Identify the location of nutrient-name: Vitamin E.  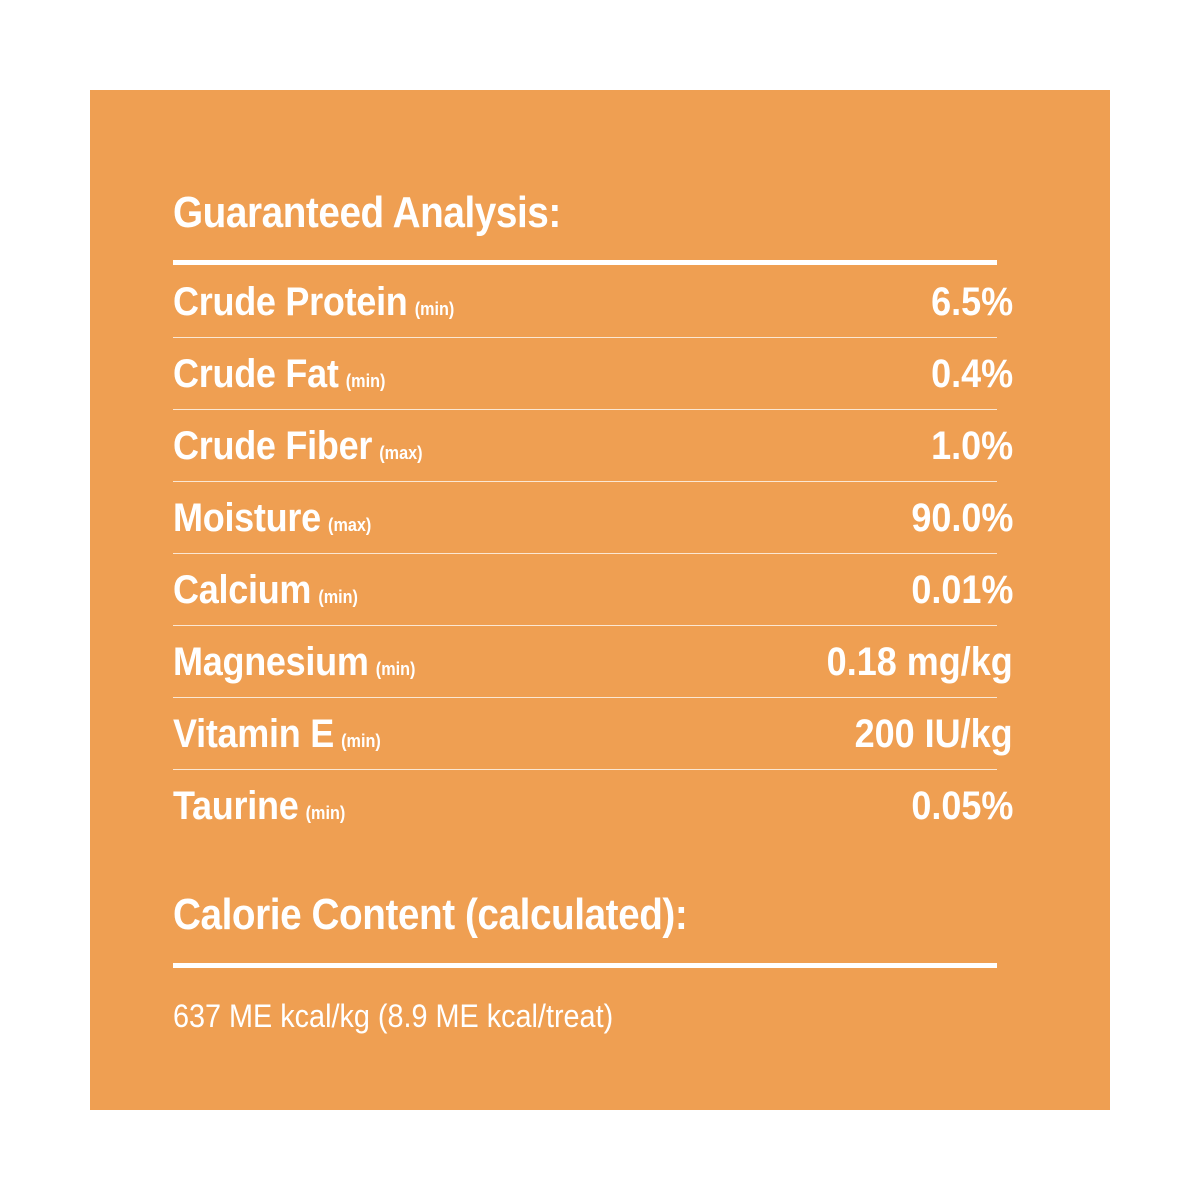
(253, 734).